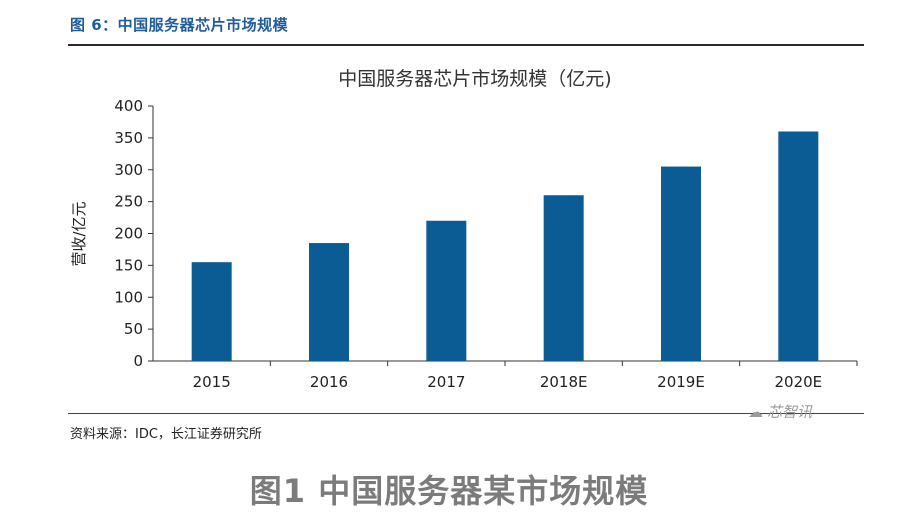 This screenshot has height=517, width=898. What do you see at coordinates (179, 25) in the screenshot?
I see `figure-label: 图 6：中国服务器芯片市场规模` at bounding box center [179, 25].